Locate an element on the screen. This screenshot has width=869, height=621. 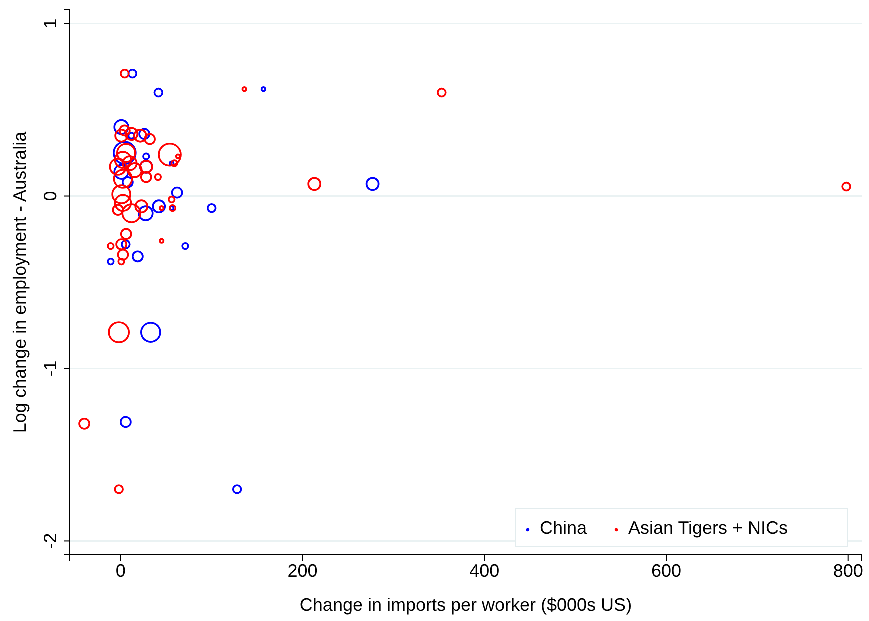
y-tick-label: -1 is located at coordinates (50, 368).